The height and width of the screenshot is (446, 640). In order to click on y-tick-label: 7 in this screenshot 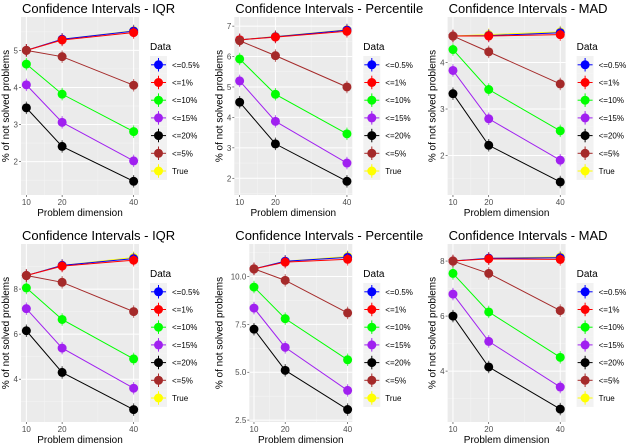, I will do `click(229, 26)`.